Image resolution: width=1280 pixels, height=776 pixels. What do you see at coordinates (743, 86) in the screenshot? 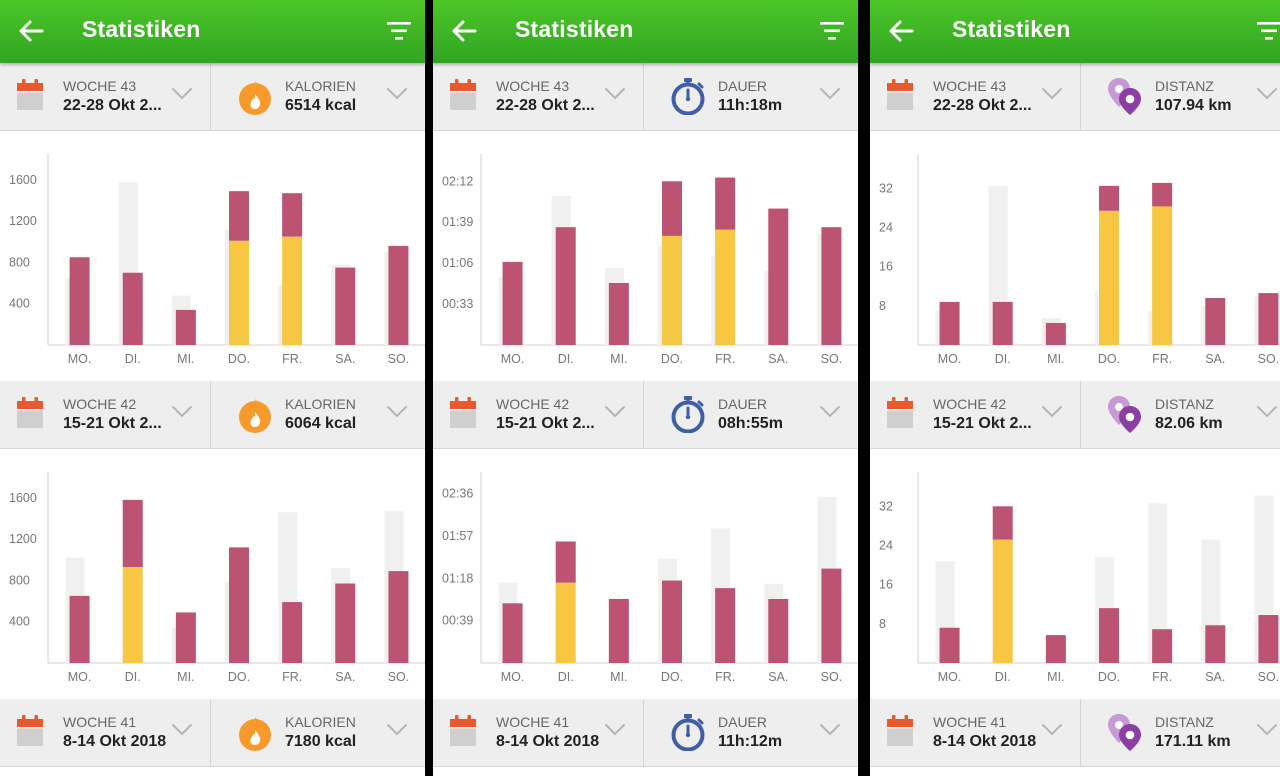
I see `metric-type-label: DAUER` at bounding box center [743, 86].